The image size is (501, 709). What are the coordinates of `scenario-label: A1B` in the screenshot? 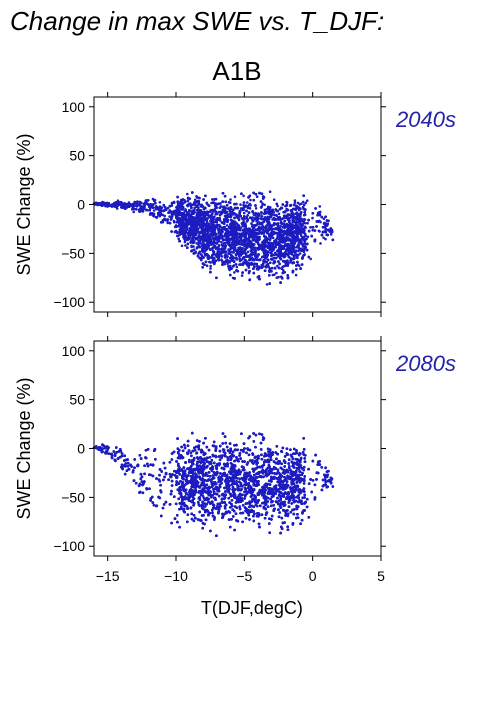 It's located at (236, 71).